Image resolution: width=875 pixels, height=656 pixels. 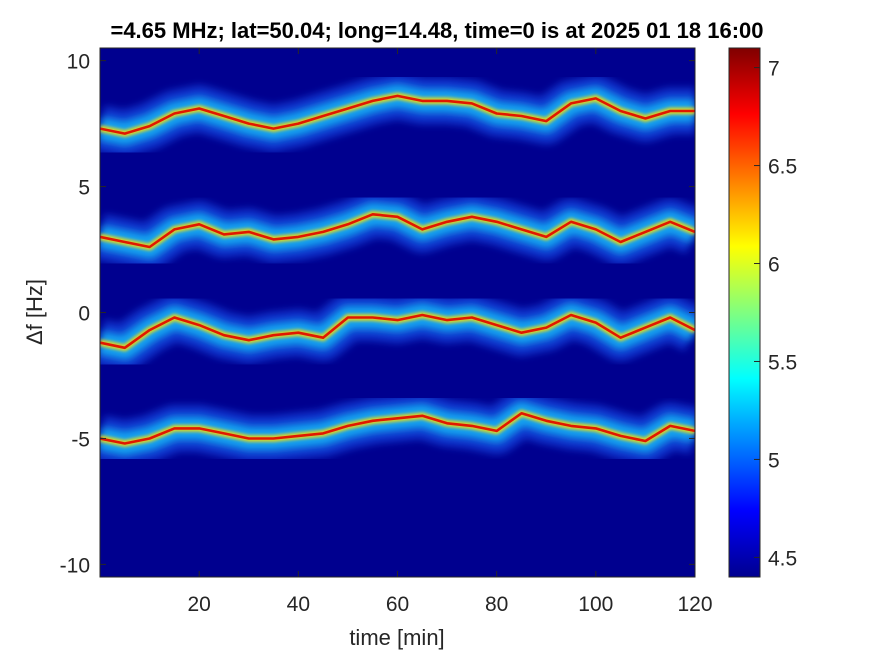 What do you see at coordinates (782, 167) in the screenshot?
I see `colorbar-tick-label: 6.5` at bounding box center [782, 167].